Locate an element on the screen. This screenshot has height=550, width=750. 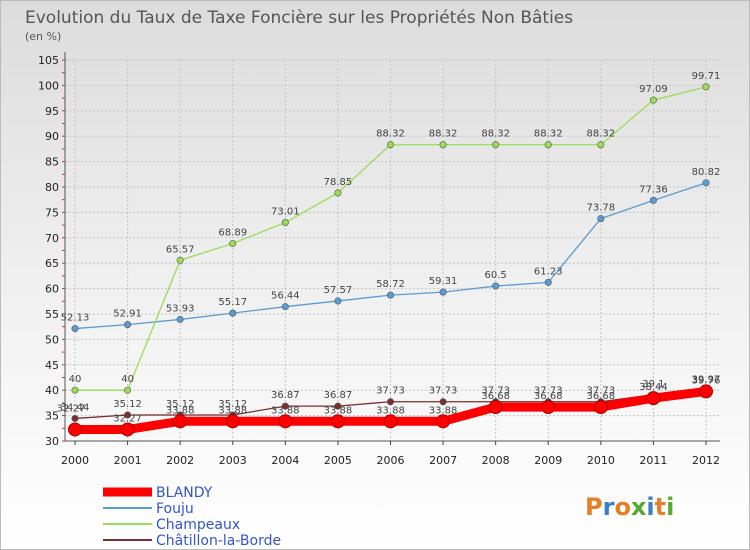
x-tick-label: 2001 is located at coordinates (128, 460).